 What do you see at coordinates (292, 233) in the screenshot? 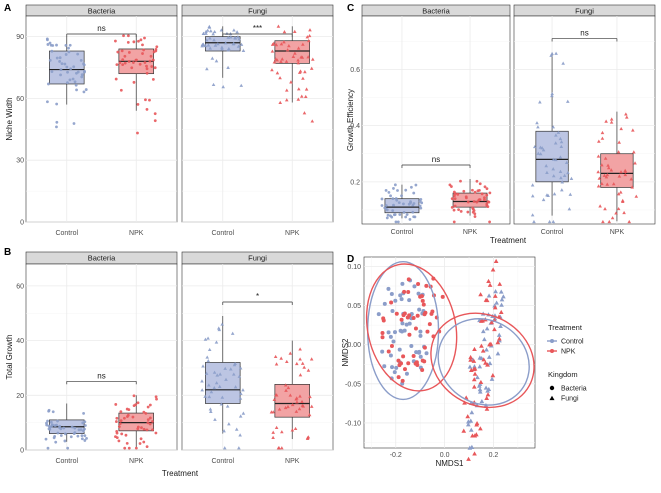
I see `x-tick-label: NPK` at bounding box center [292, 233].